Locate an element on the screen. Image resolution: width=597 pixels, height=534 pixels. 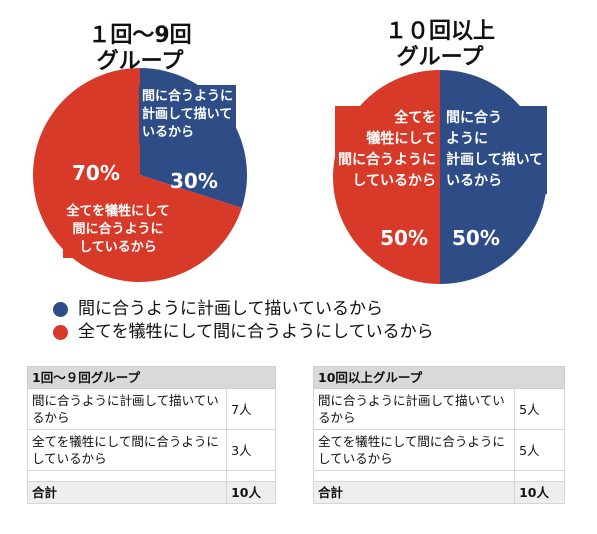
chart-title-group: １回〜9回グループ is located at coordinates (139, 48).